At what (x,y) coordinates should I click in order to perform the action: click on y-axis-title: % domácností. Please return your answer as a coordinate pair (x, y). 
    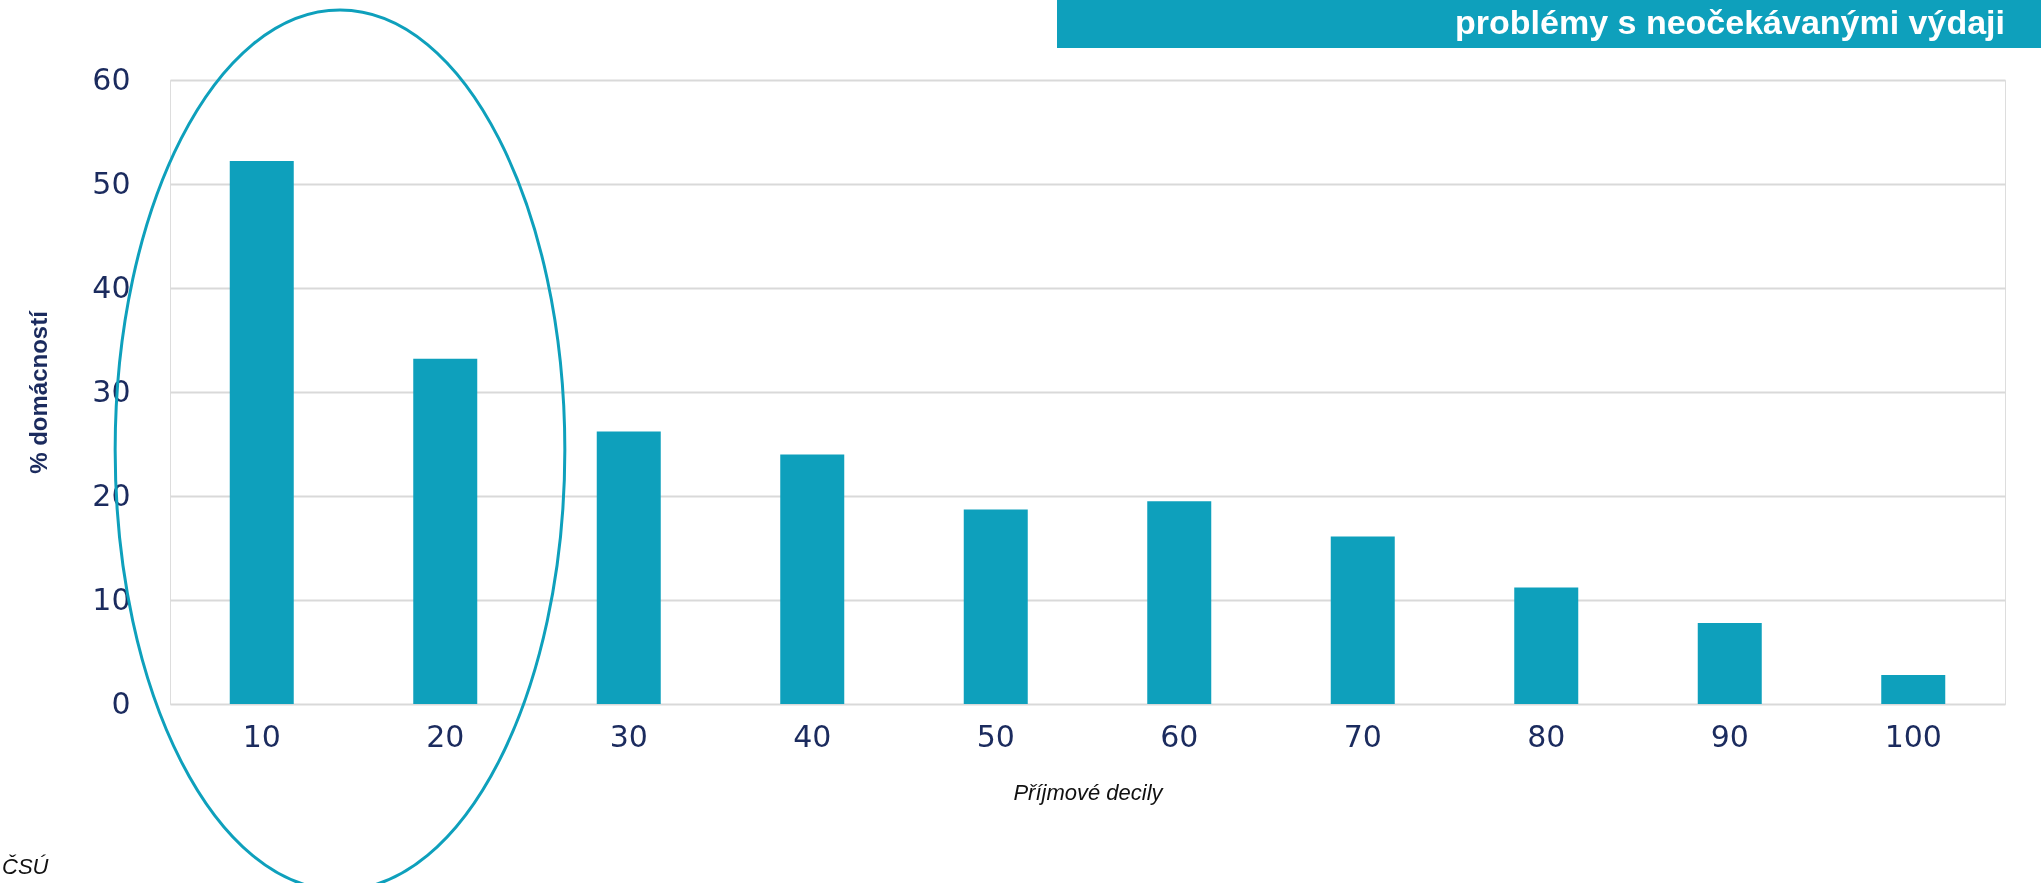
    Looking at the image, I should click on (39, 391).